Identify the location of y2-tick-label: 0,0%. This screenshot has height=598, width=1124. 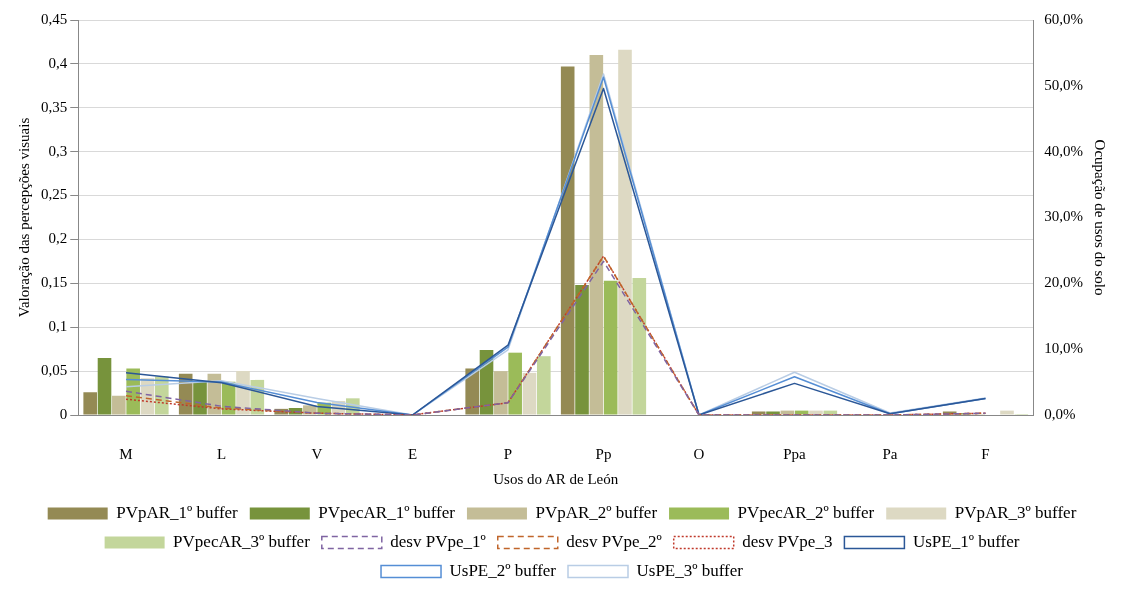
(1060, 413).